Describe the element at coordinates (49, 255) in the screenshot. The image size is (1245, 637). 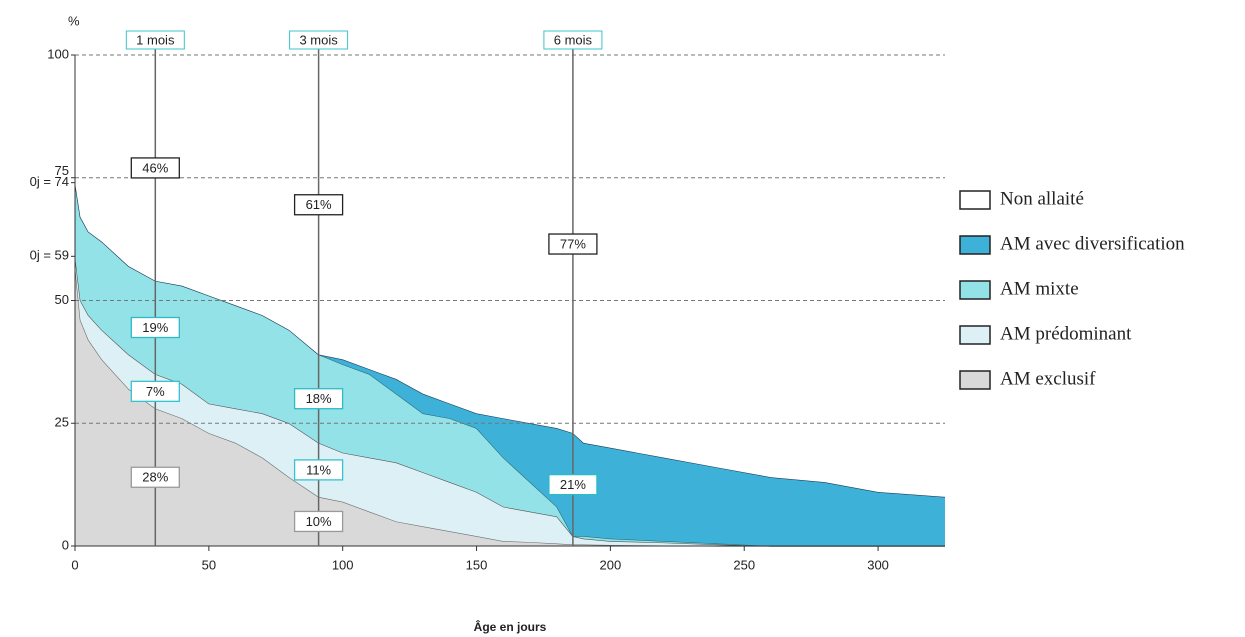
I see `y-tick-label: 0j = 59` at that location.